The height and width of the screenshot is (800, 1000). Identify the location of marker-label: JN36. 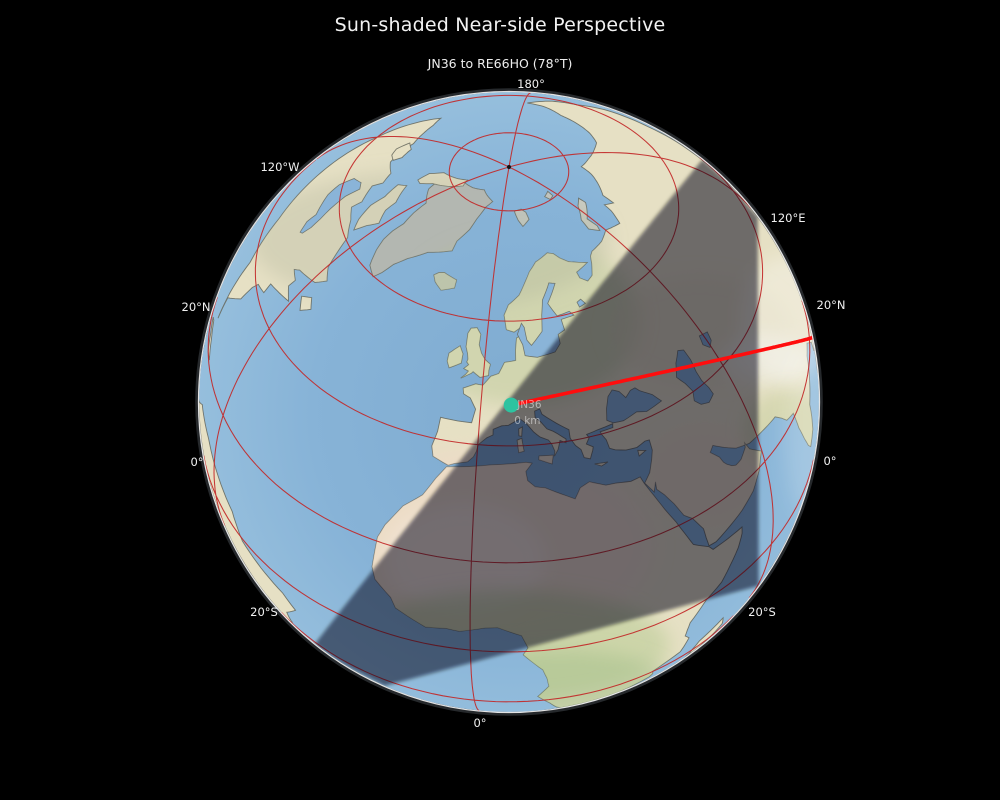
(529, 405).